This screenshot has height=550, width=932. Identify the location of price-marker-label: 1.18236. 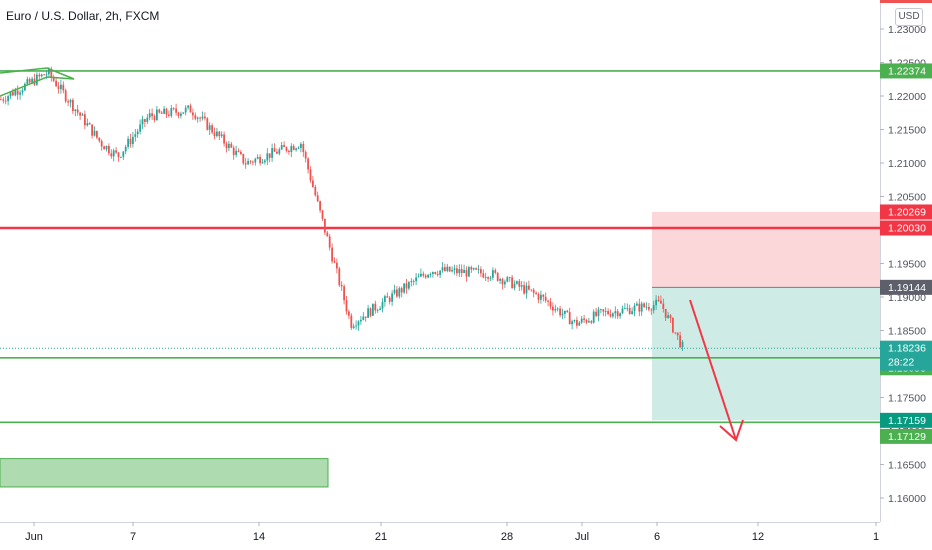
(907, 349).